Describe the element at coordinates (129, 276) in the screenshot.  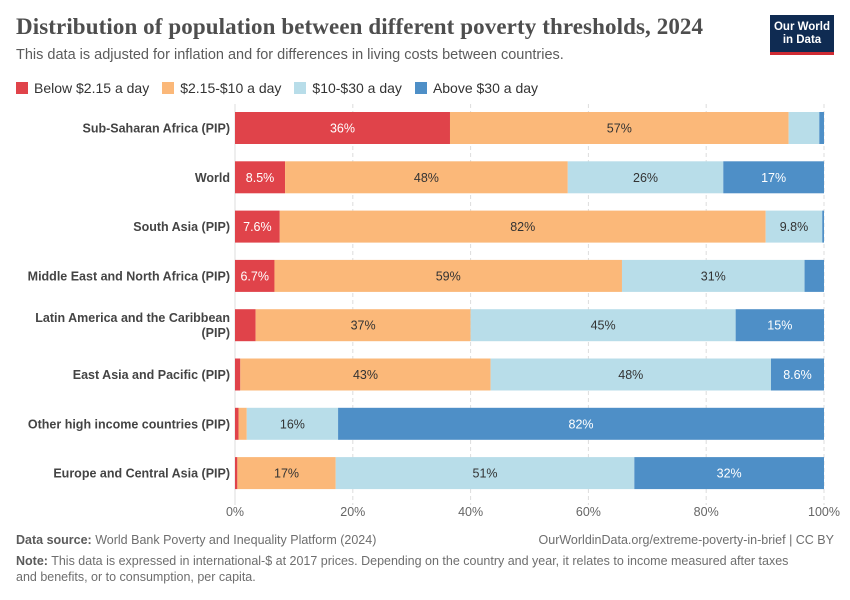
I see `category-label: Middle East and North Africa (PIP)` at that location.